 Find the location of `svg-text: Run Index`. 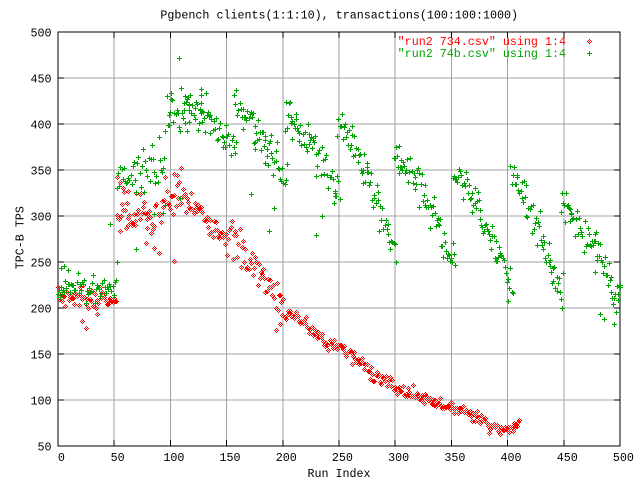

svg-text: Run Index is located at coordinates (338, 473).